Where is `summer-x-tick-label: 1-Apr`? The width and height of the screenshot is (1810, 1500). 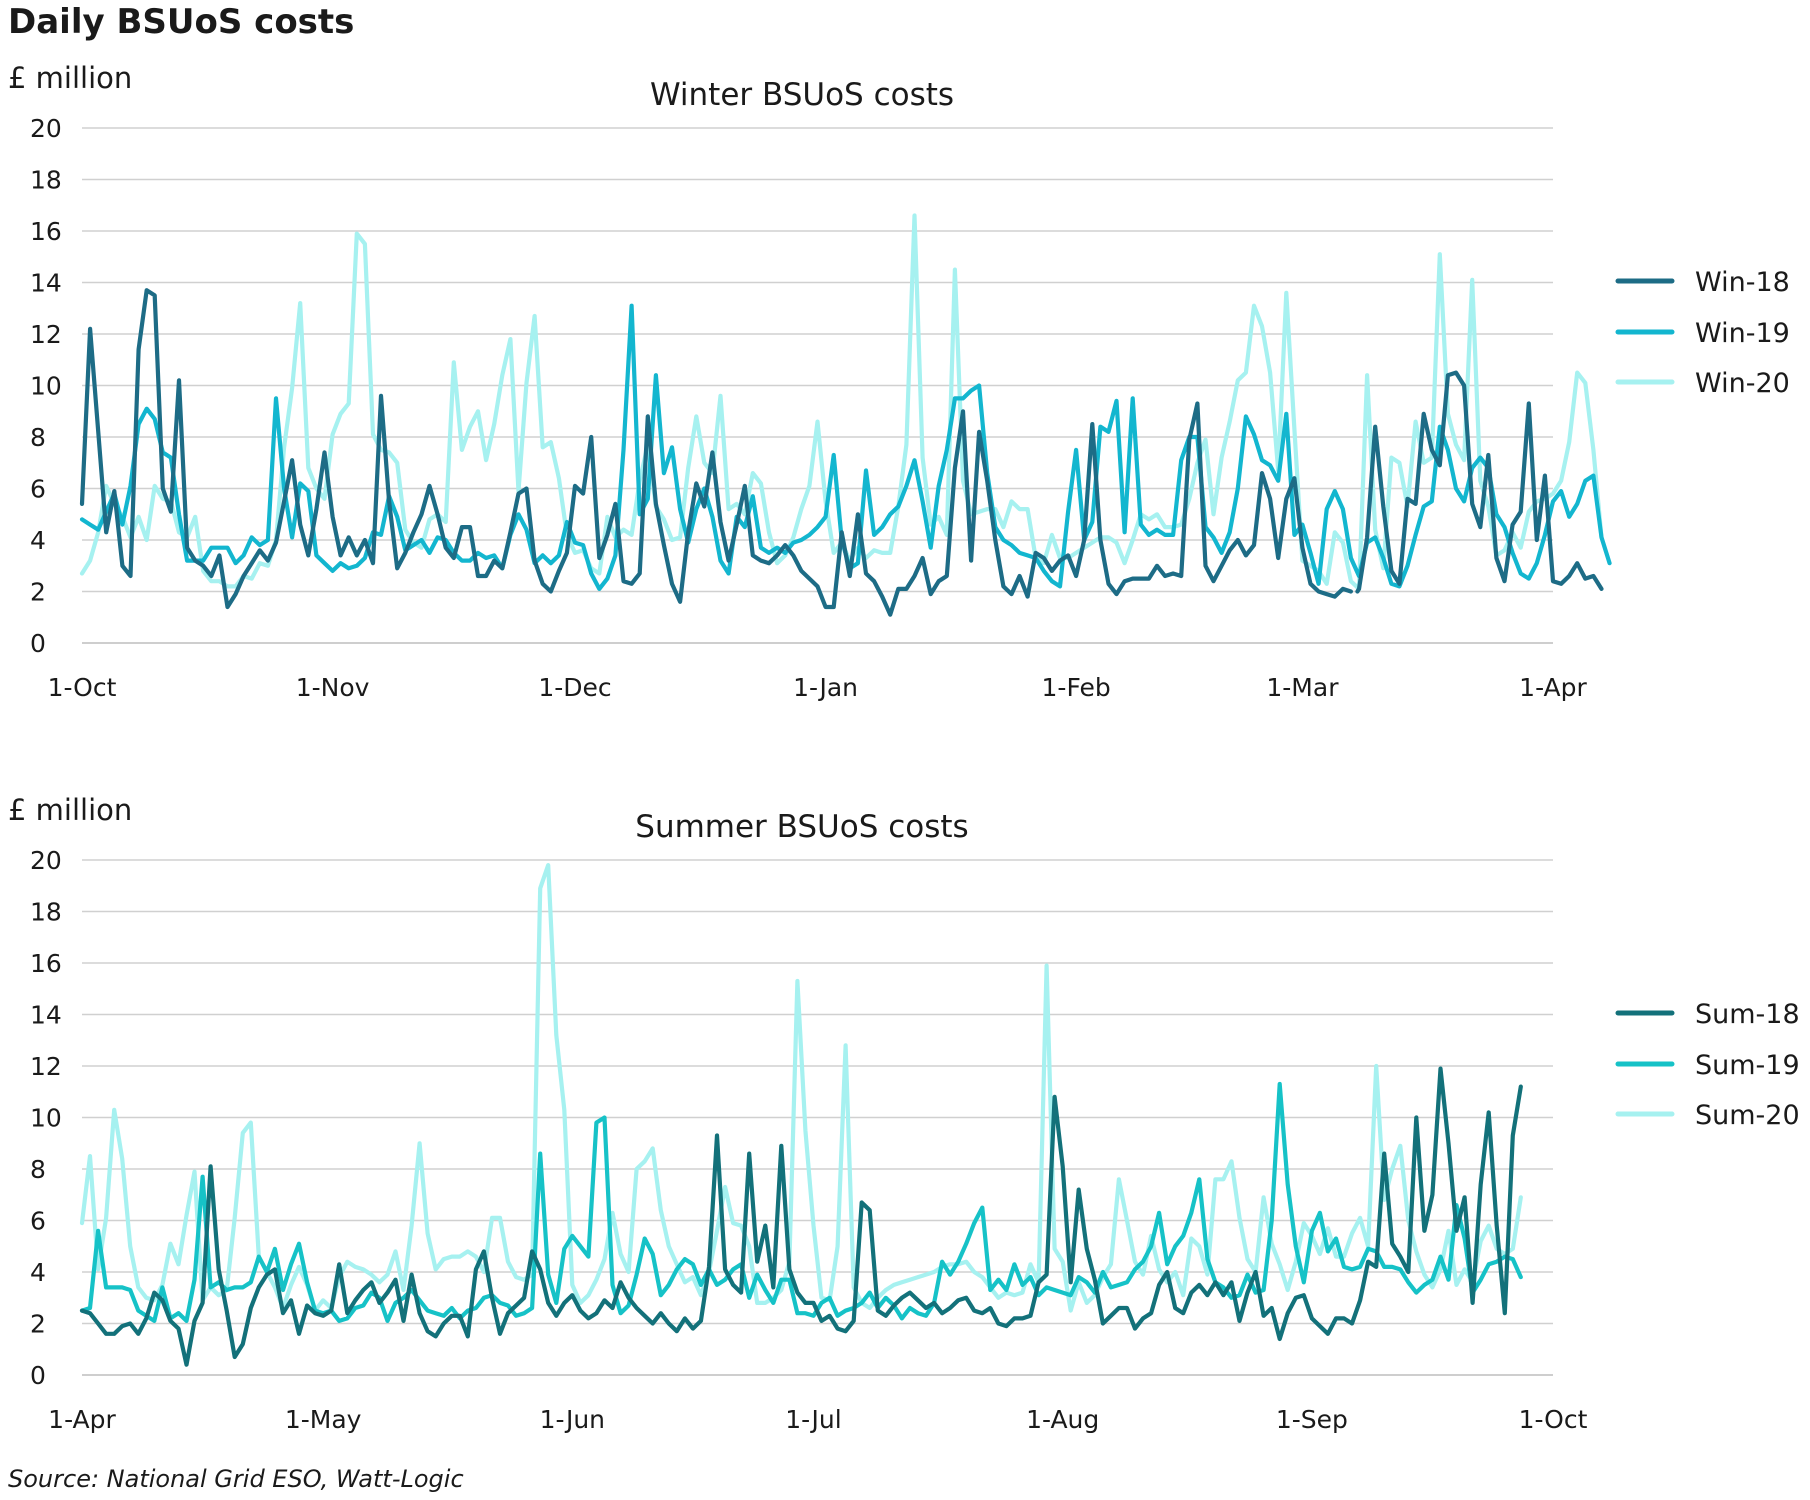 summer-x-tick-label: 1-Apr is located at coordinates (82, 1419).